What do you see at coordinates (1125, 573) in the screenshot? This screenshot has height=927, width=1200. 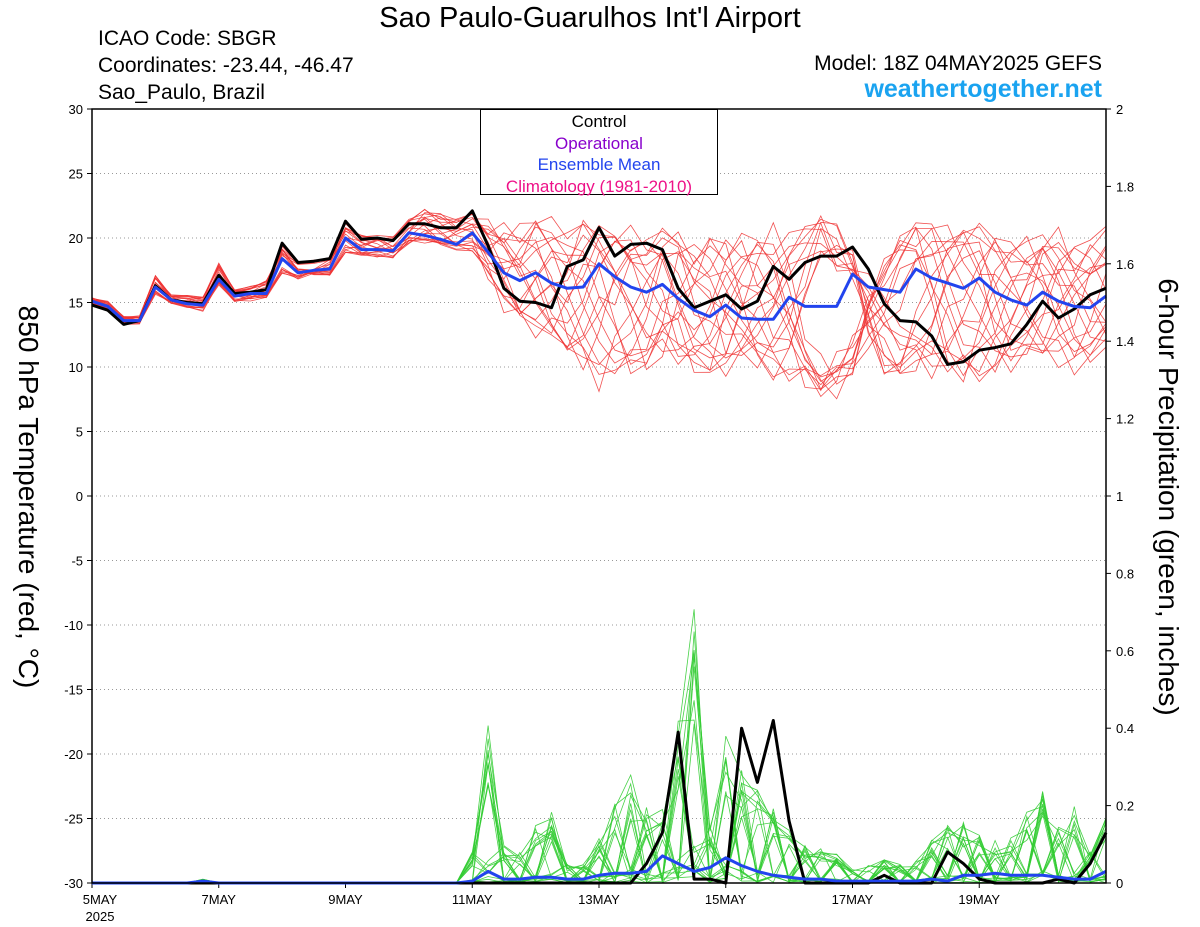 I see `y2-tick-label: 0.8` at bounding box center [1125, 573].